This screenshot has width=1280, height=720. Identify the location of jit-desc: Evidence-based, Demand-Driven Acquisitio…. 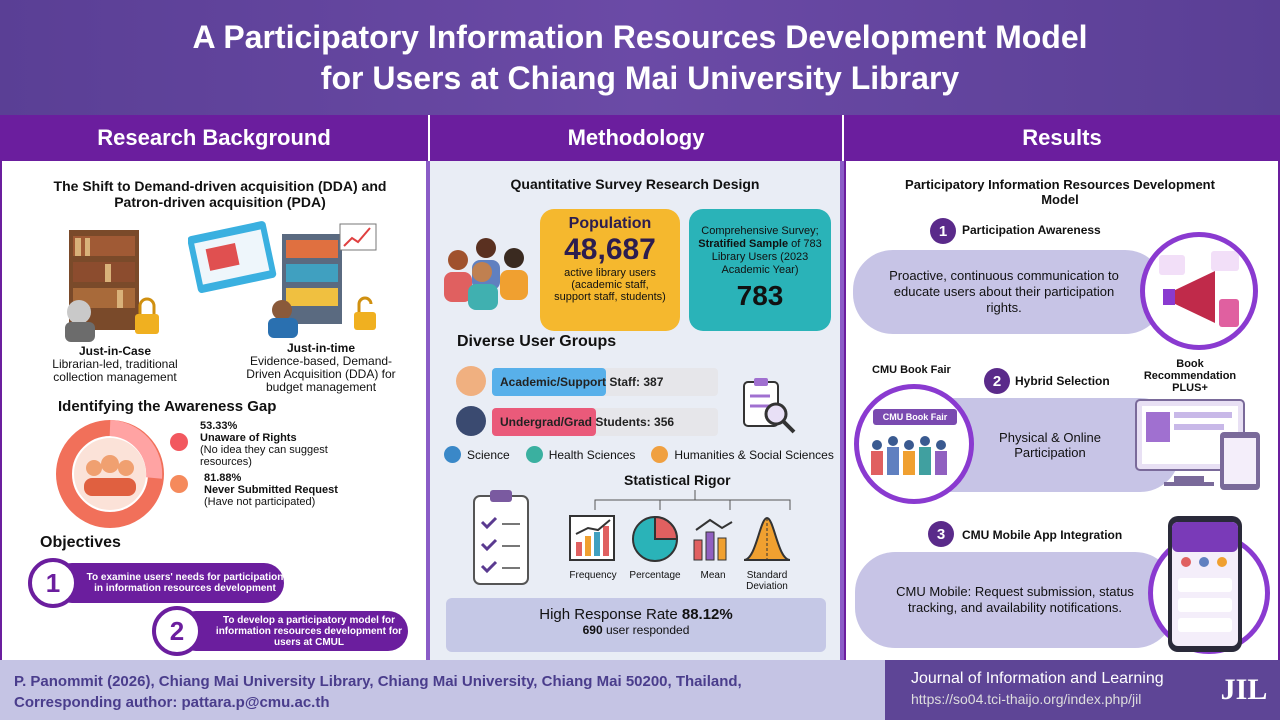
(321, 374).